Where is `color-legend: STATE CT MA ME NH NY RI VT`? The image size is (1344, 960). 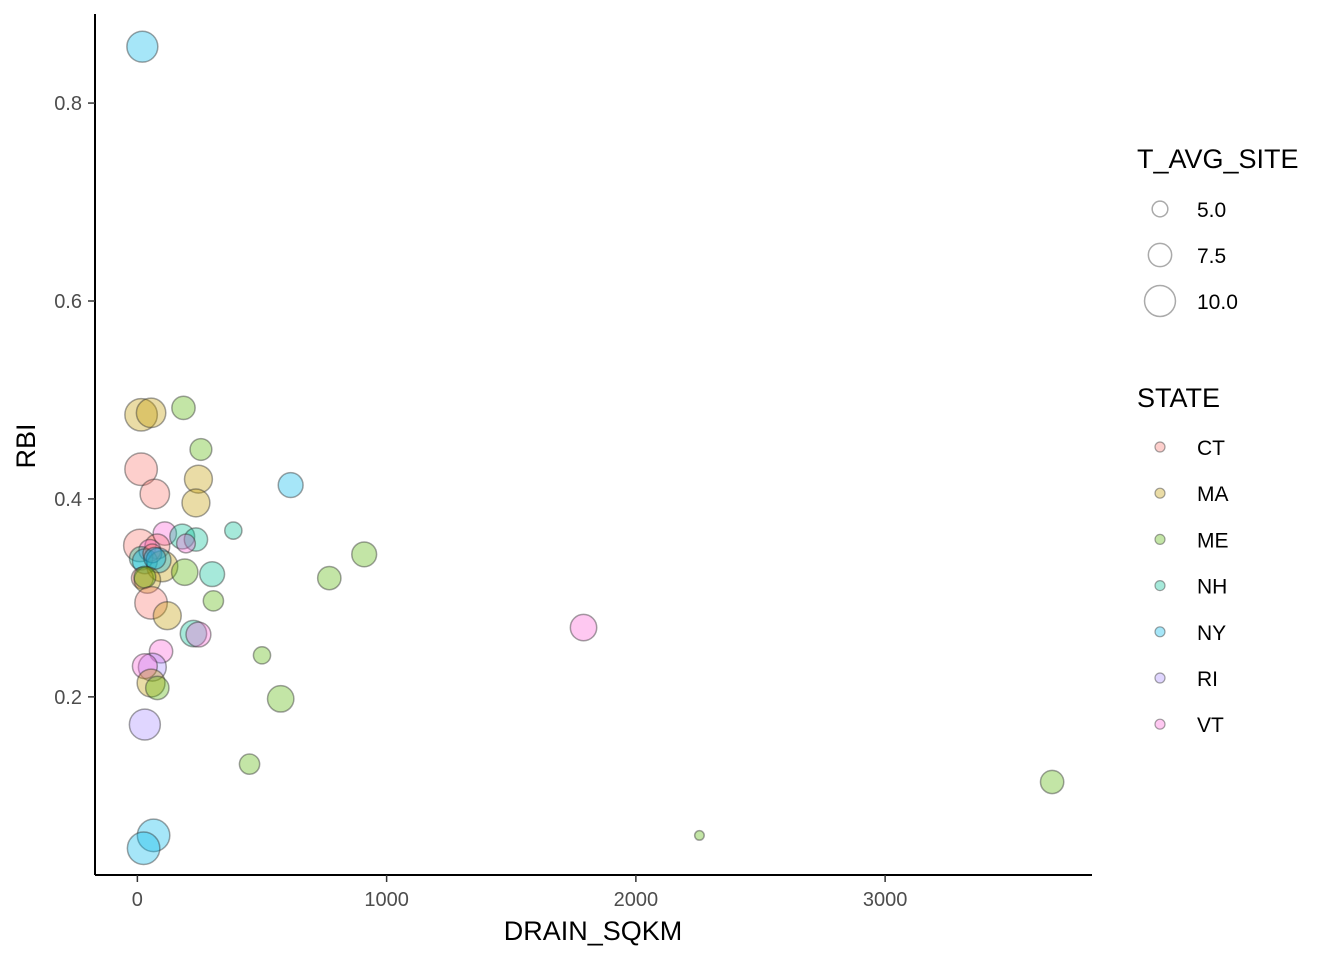 color-legend: STATE CT MA ME NH NY RI VT is located at coordinates (1183, 560).